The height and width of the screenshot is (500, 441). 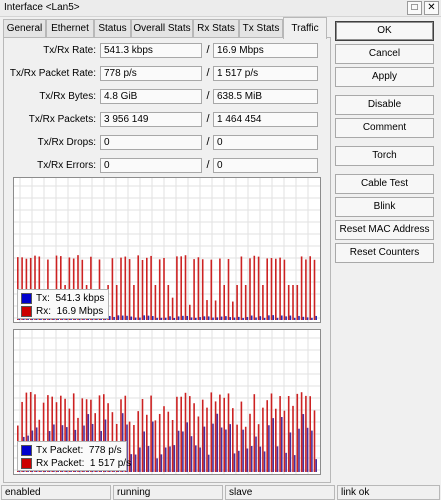 I want to click on reset-counters-button: Reset Counters, so click(x=384, y=253).